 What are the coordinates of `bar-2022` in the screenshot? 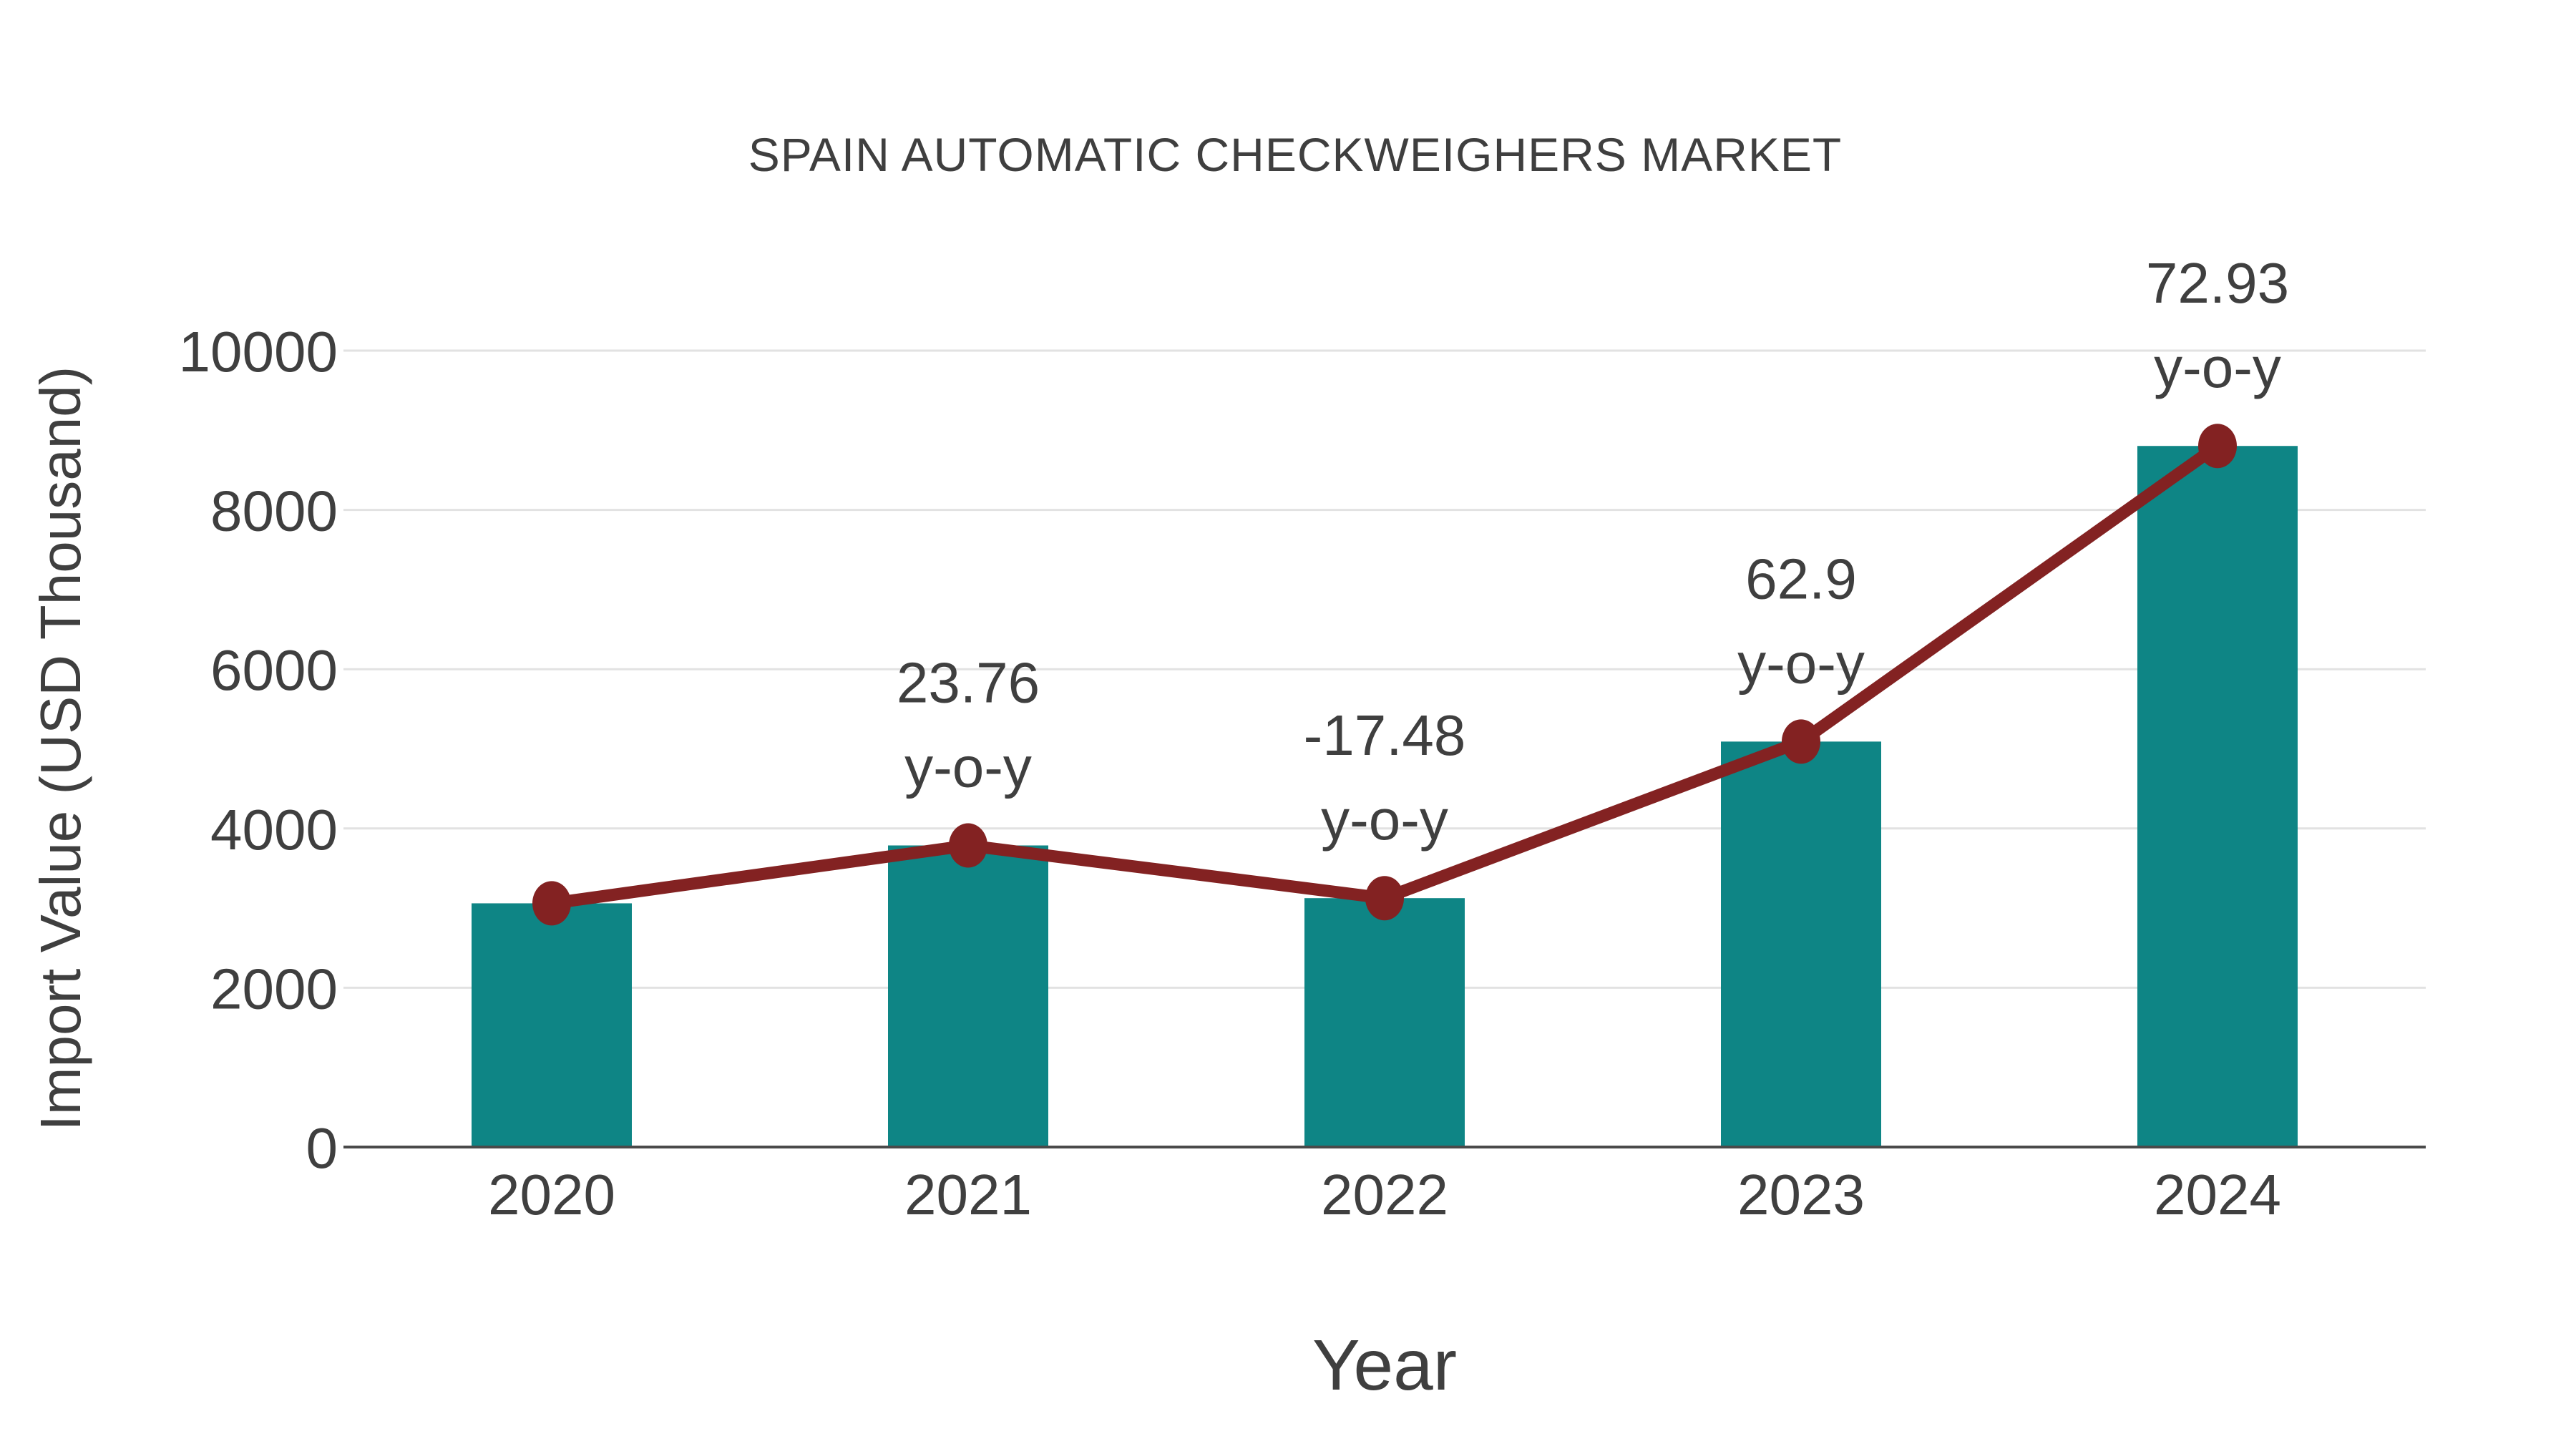 It's located at (1384, 1022).